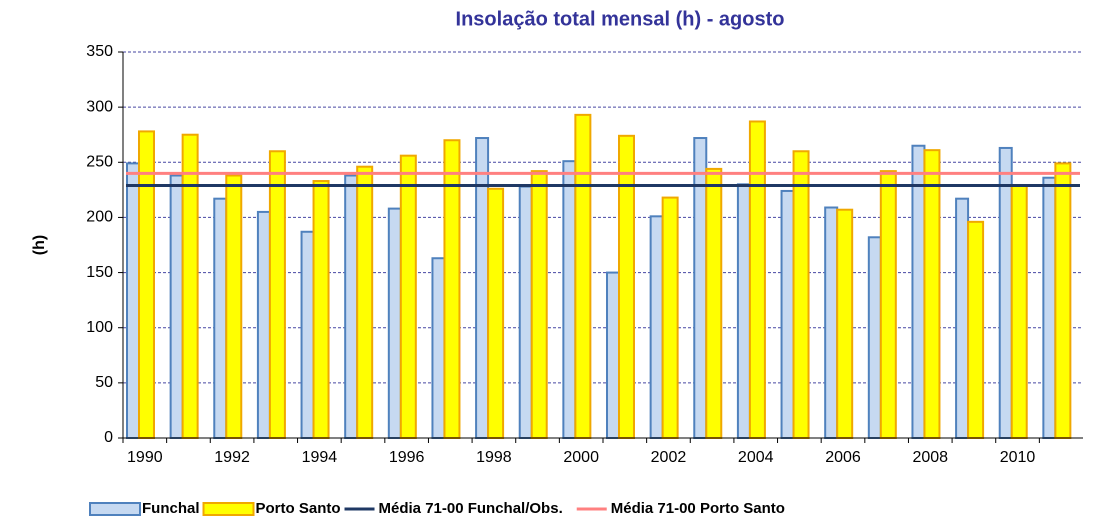 This screenshot has height=520, width=1097. I want to click on x-tick-label: 1992, so click(232, 457).